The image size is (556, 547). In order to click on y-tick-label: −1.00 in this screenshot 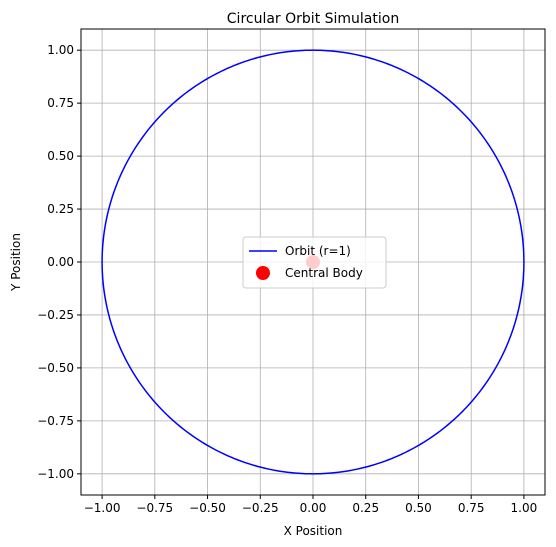, I will do `click(55, 474)`.